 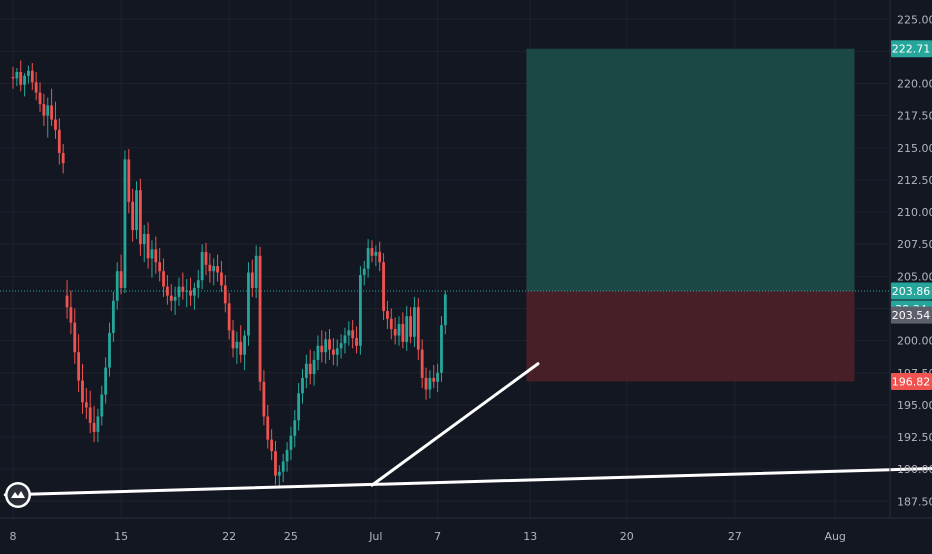 I want to click on price-tick-label: 207.50, so click(x=914, y=244).